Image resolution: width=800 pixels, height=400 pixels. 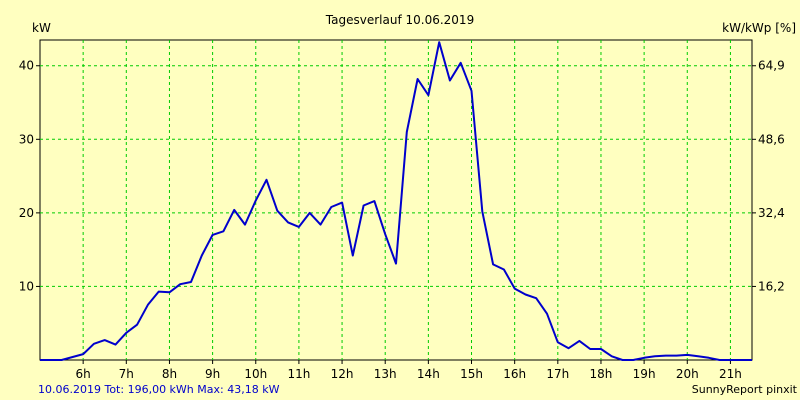 What do you see at coordinates (557, 374) in the screenshot?
I see `x-tick-label: 17h` at bounding box center [557, 374].